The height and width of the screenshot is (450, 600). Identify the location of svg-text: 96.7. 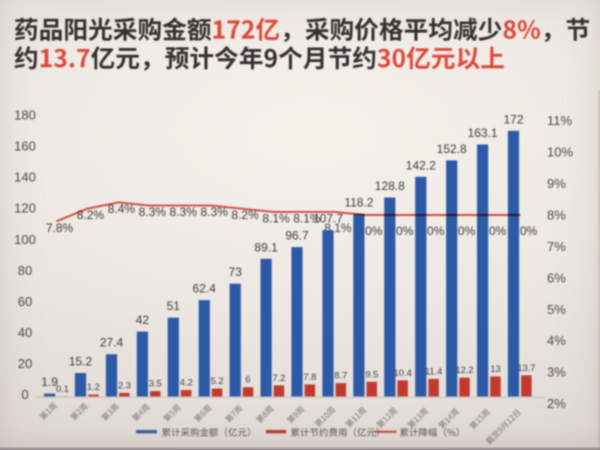
(297, 236).